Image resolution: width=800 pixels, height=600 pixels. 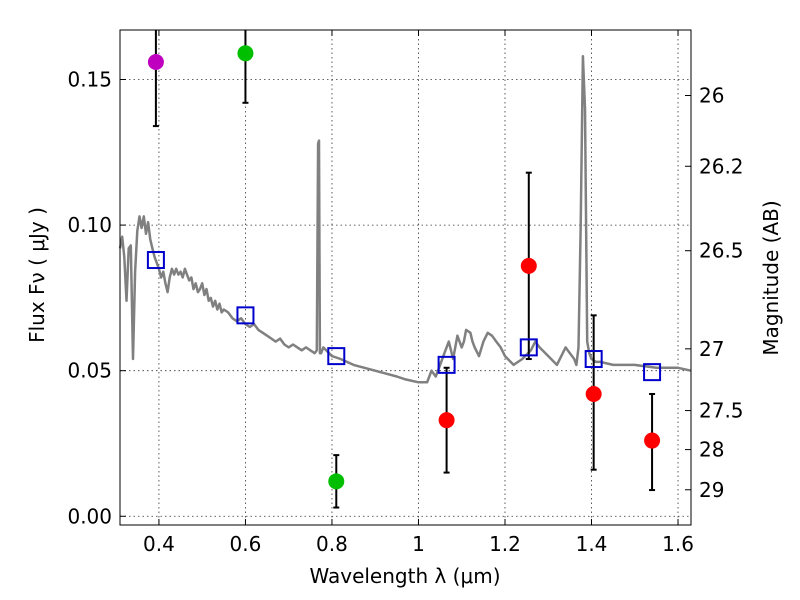 What do you see at coordinates (721, 251) in the screenshot?
I see `y2-tick-label: 26.5` at bounding box center [721, 251].